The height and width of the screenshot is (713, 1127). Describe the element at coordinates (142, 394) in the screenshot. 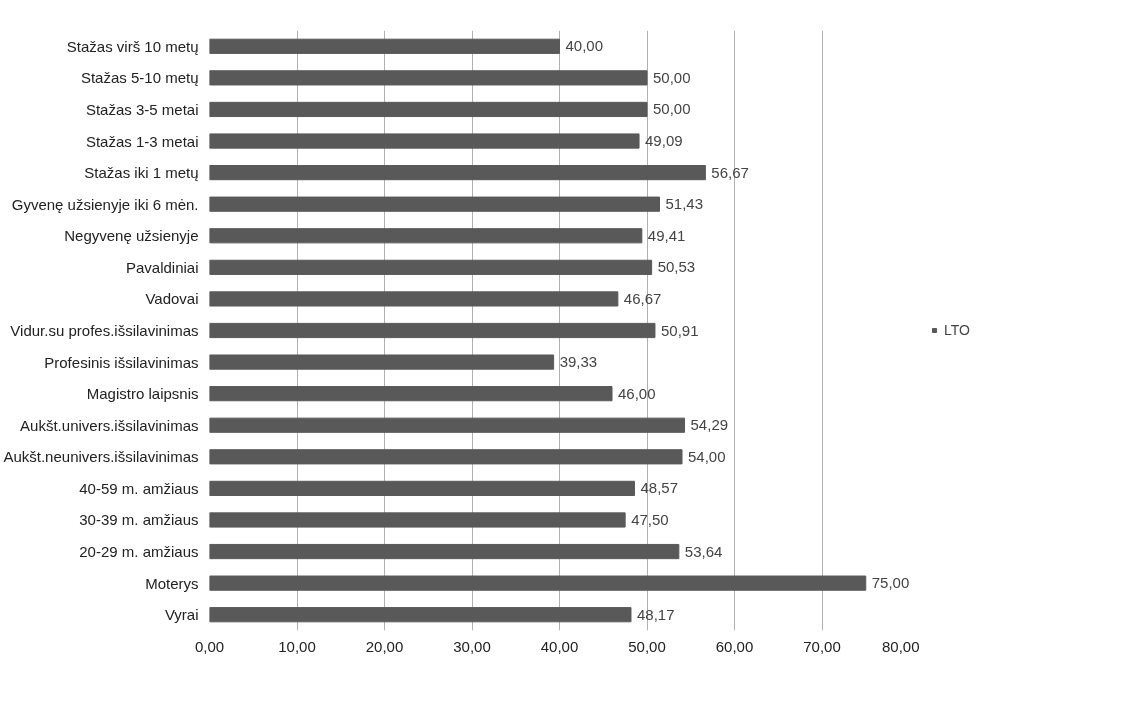

I see `y-tick-label: Magistro laipsnis` at that location.